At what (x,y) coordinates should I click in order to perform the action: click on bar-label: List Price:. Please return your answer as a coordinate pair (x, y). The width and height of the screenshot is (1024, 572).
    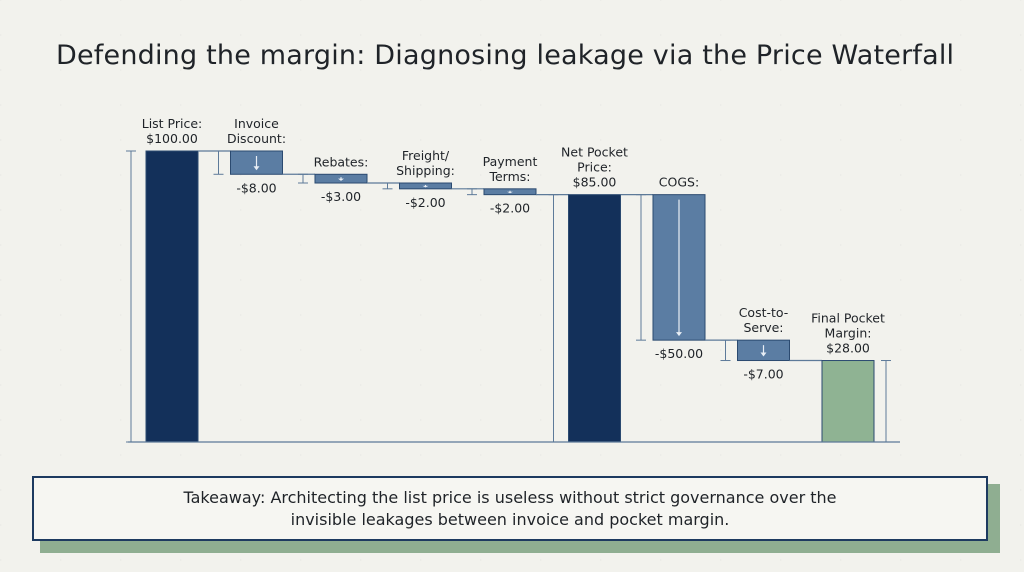
    Looking at the image, I should click on (172, 123).